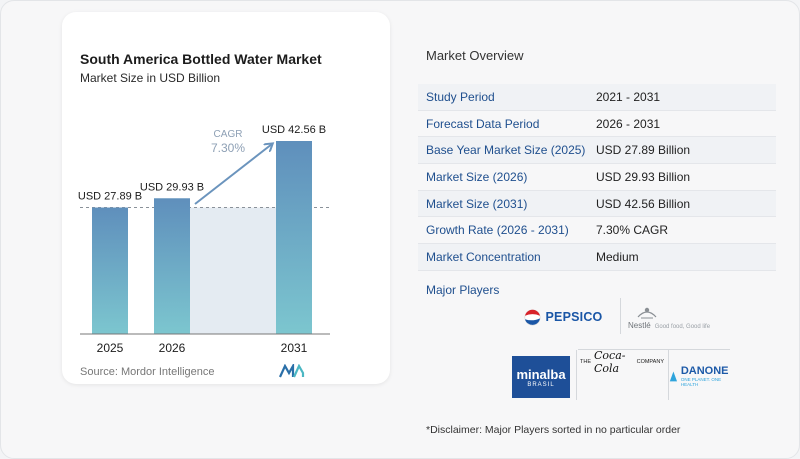  I want to click on overview-row: Forecast Data Period 2026 - 2031, so click(597, 124).